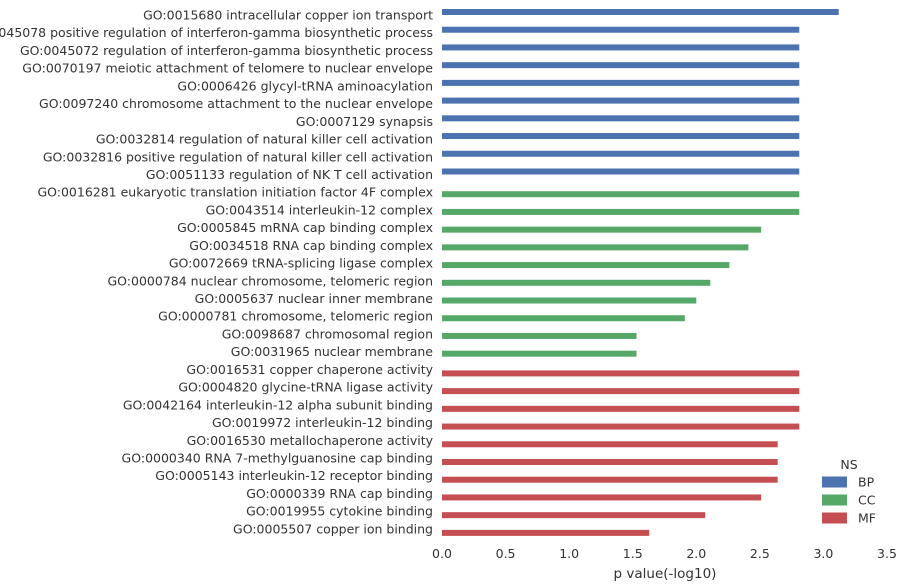 The width and height of the screenshot is (904, 587). Describe the element at coordinates (569, 553) in the screenshot. I see `x-tick-label: 1.0` at that location.